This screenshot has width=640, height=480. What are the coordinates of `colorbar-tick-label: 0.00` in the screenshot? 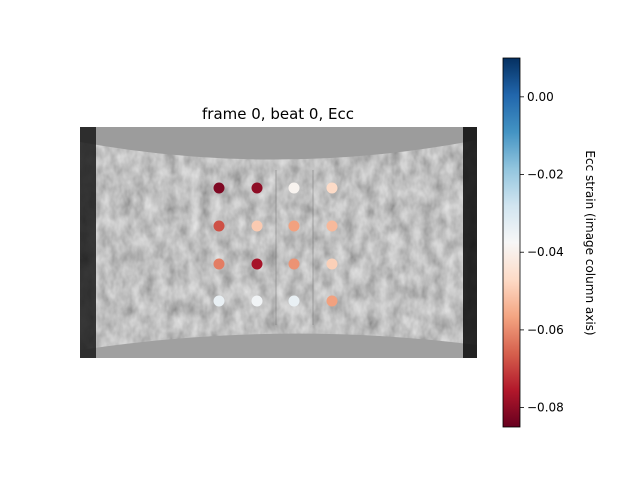 It's located at (540, 97).